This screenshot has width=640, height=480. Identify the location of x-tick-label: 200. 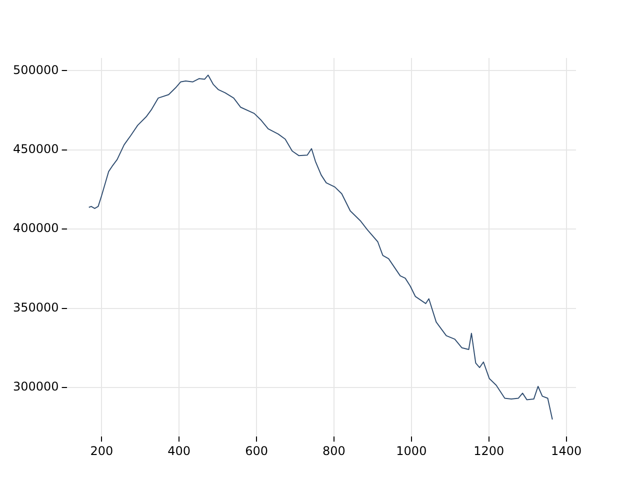
(102, 451).